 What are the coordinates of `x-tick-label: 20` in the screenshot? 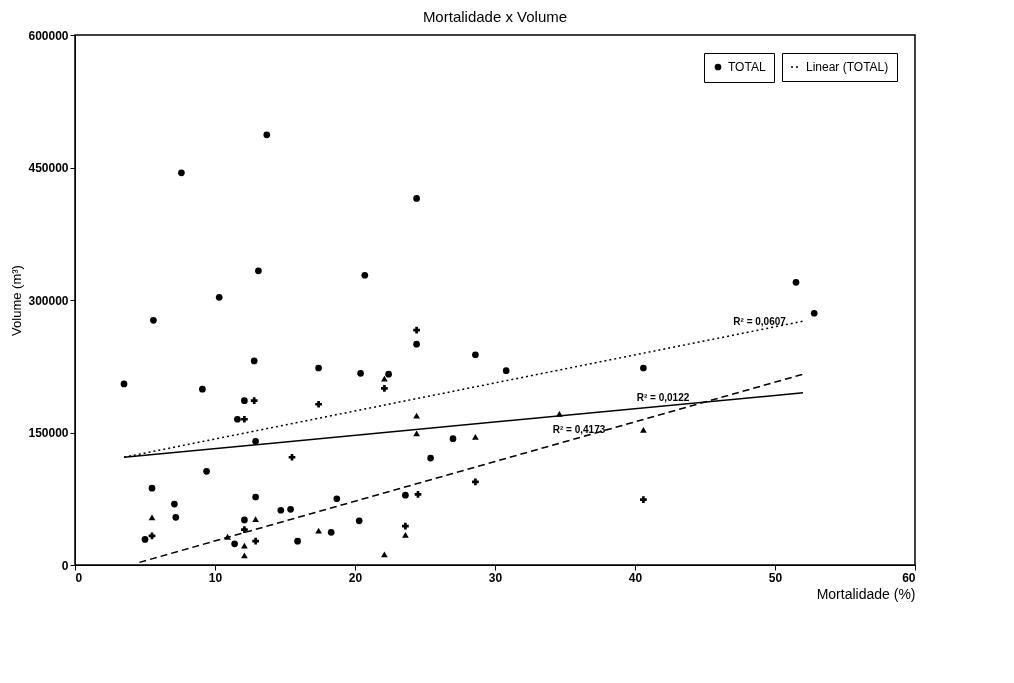 It's located at (355, 577).